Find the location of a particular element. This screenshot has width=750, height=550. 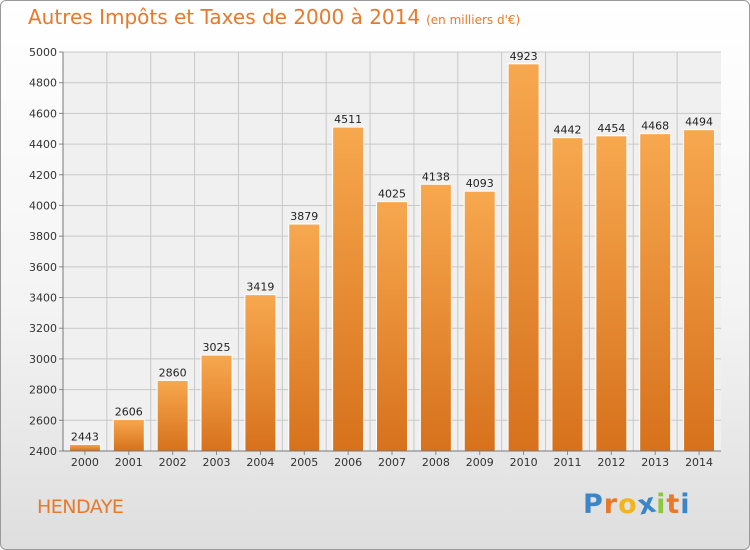

bar-value-label: 4442 is located at coordinates (567, 130).